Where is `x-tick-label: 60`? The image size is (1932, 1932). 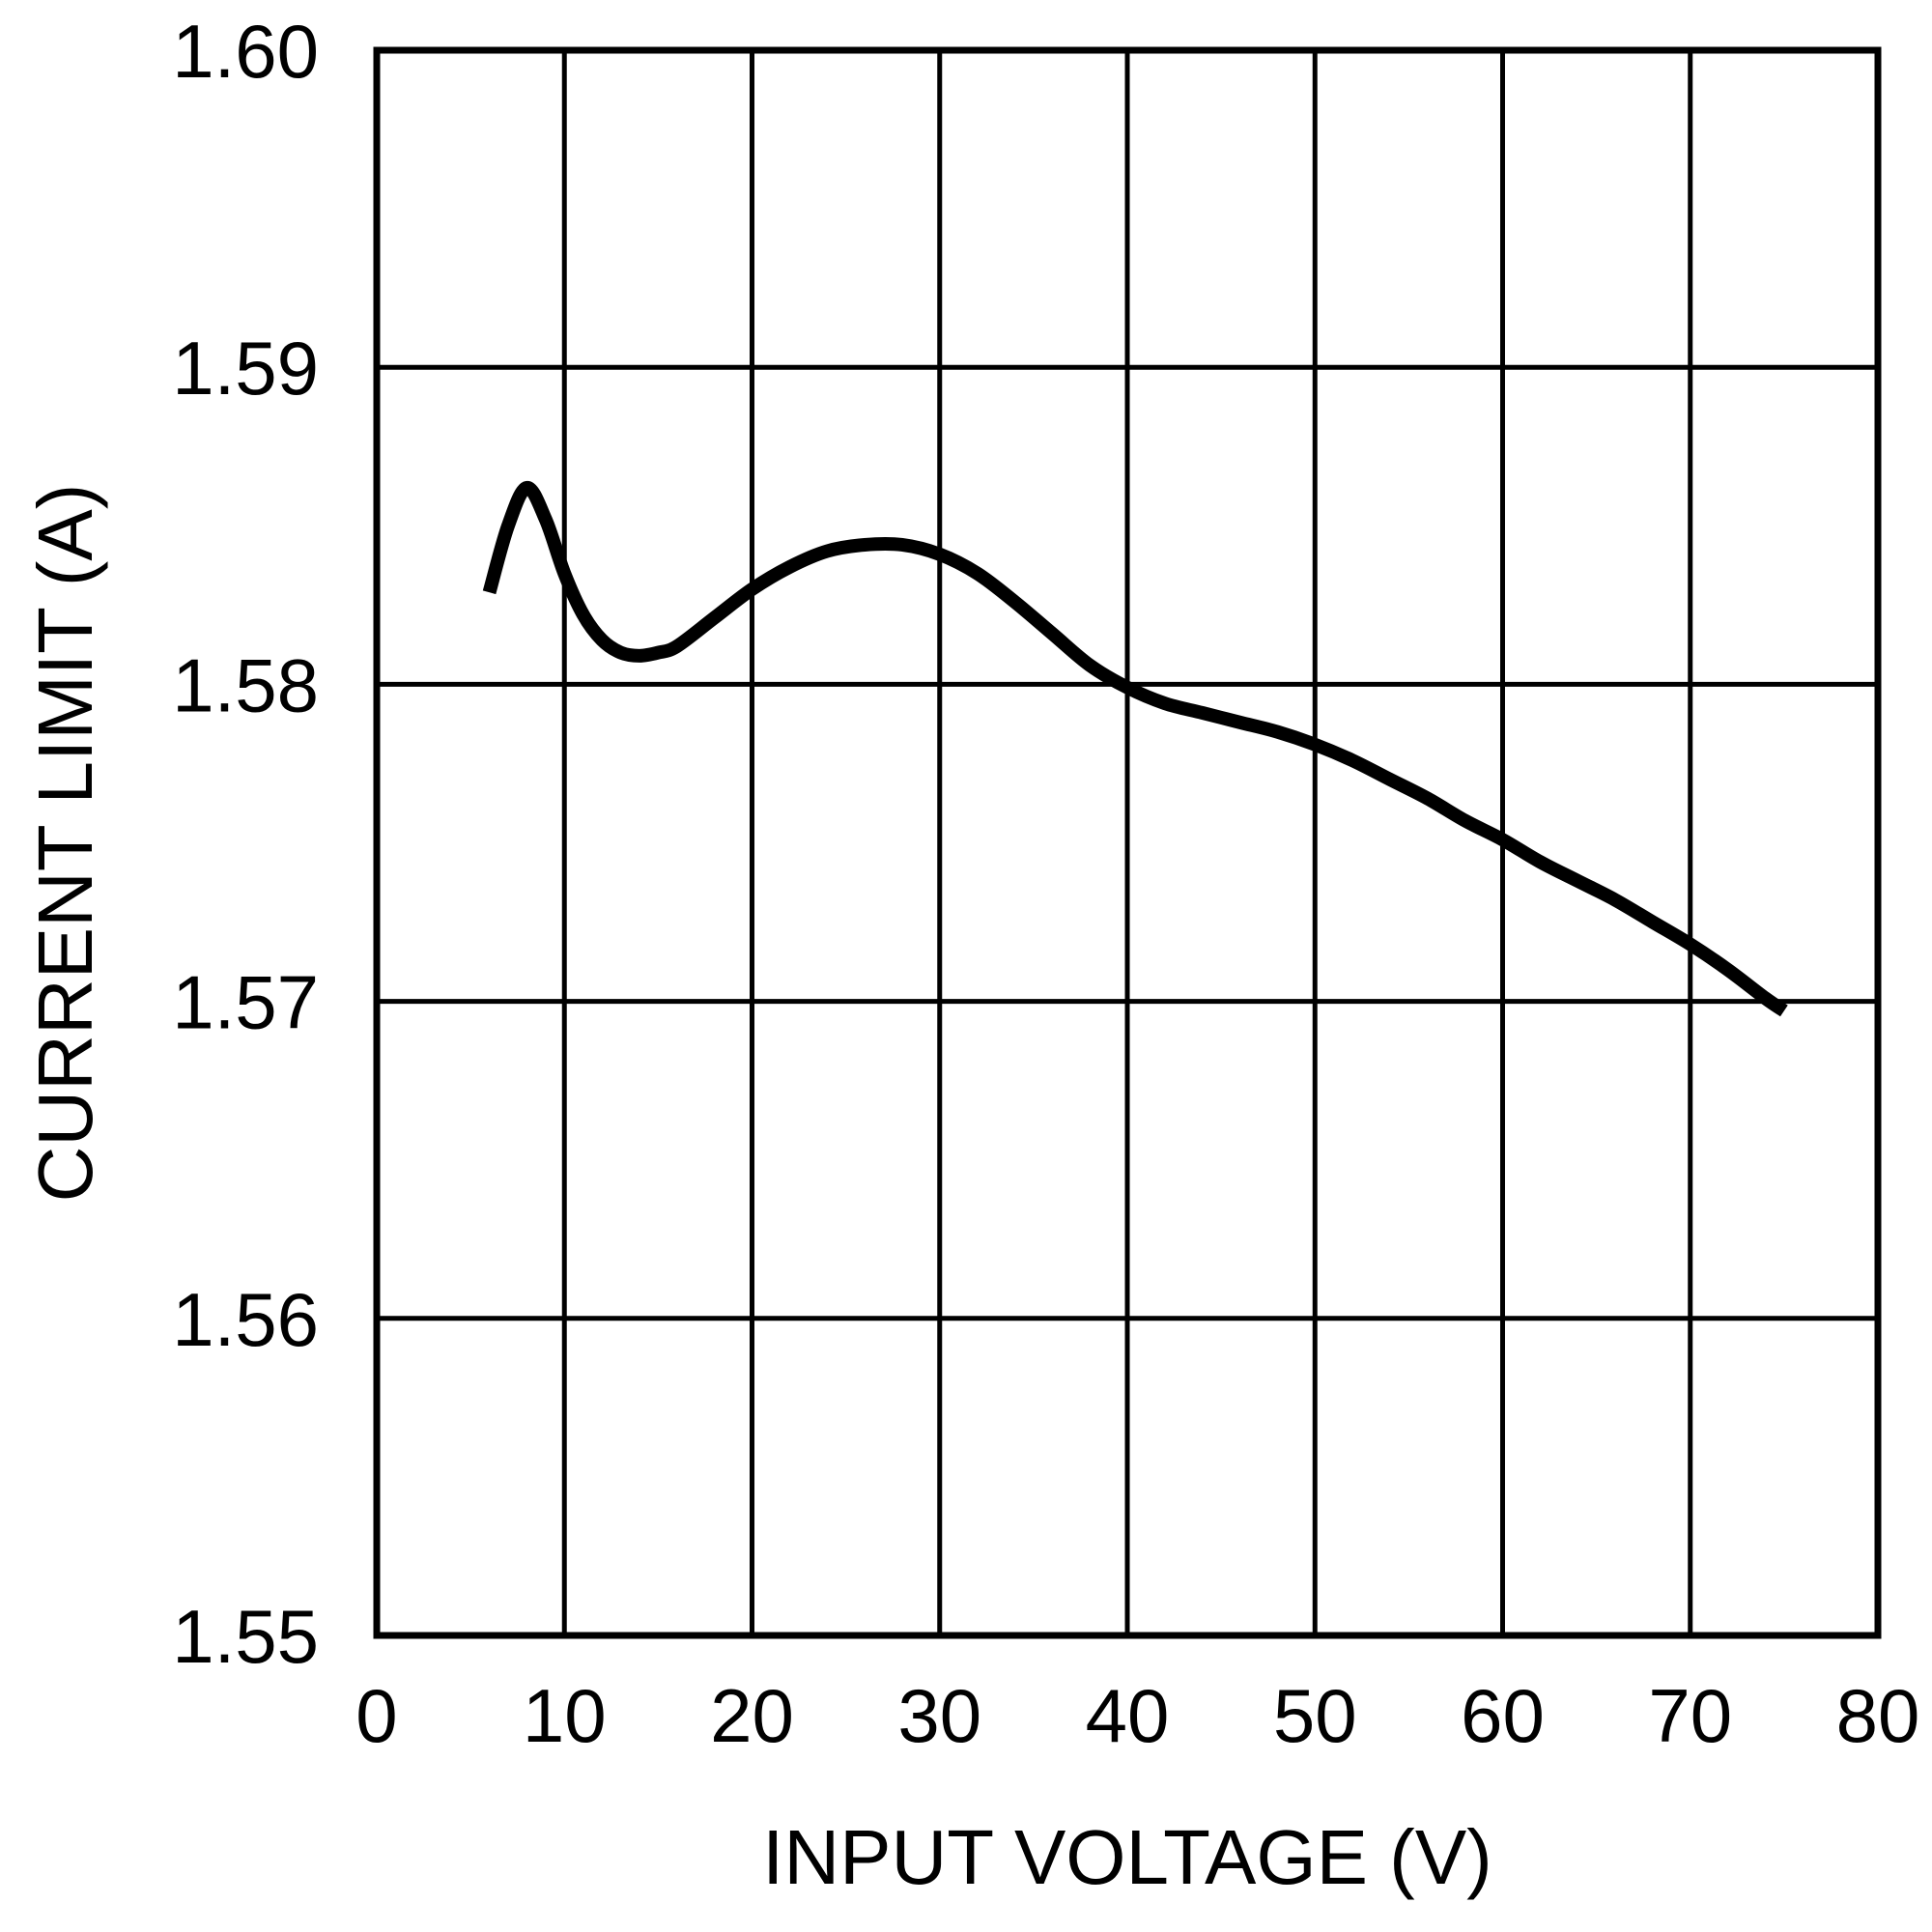
x-tick-label: 60 is located at coordinates (1503, 1715).